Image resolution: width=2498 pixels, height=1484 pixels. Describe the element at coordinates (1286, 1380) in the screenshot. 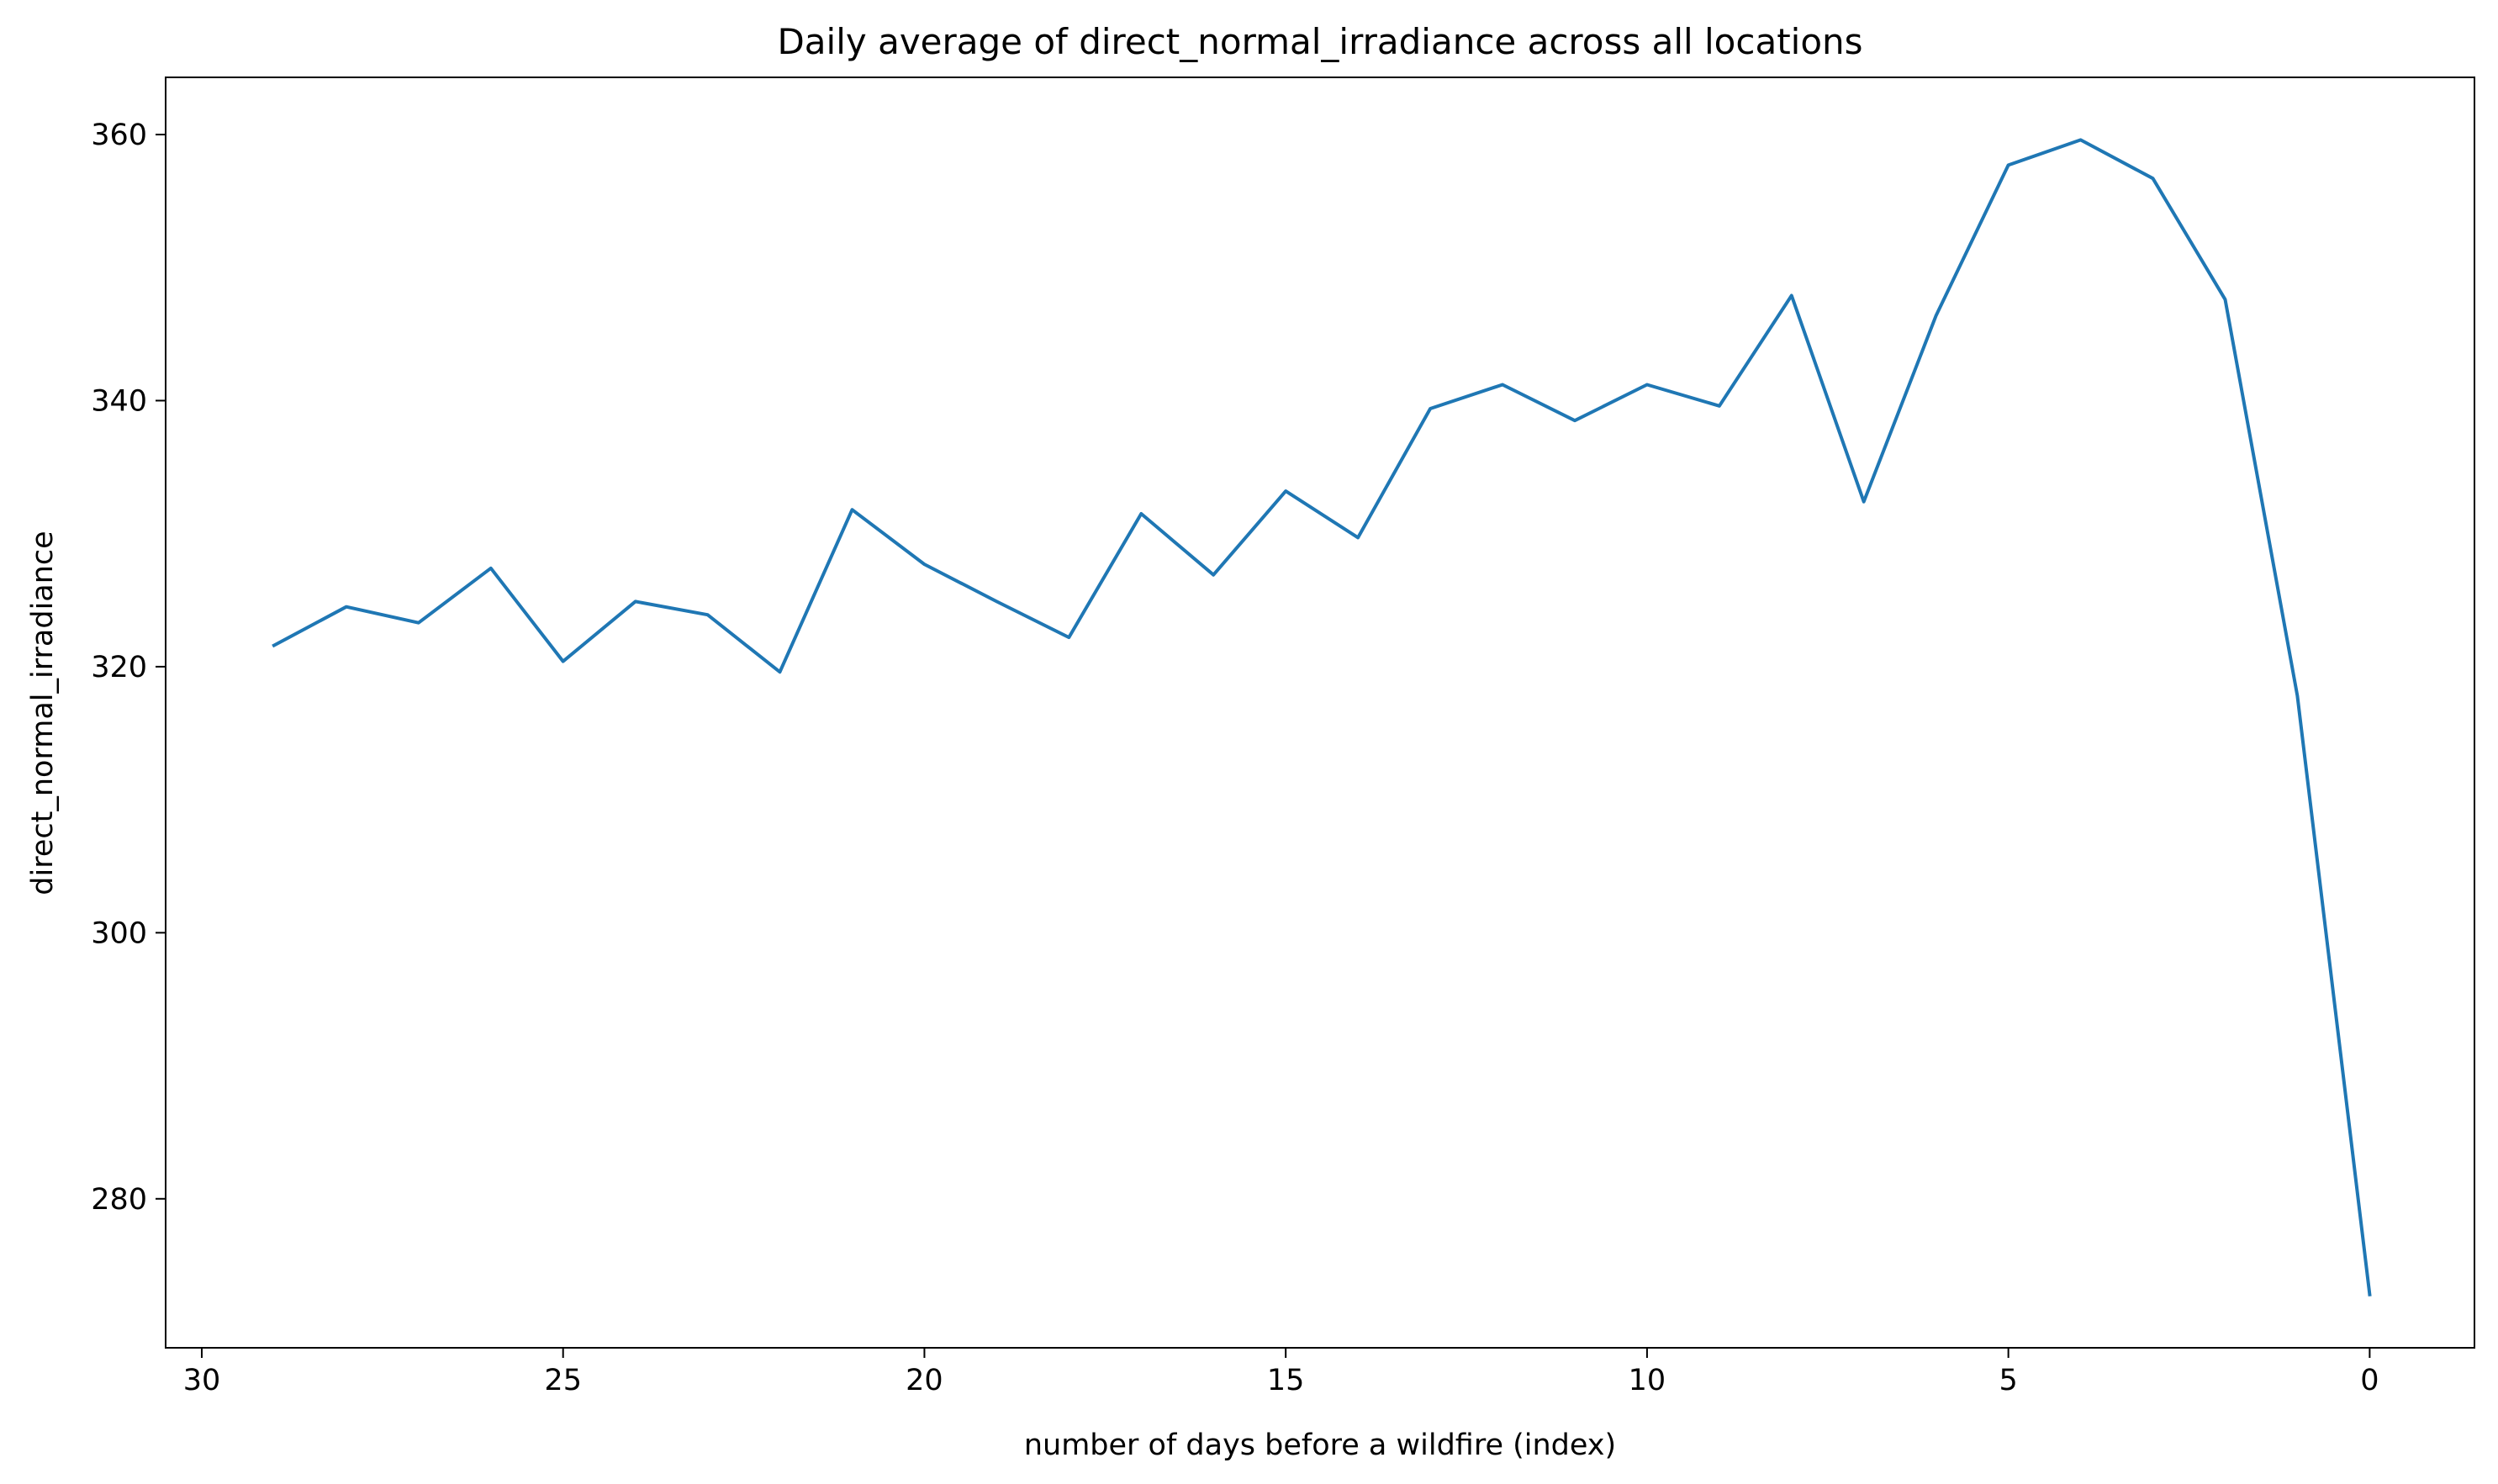

I see `x-tick-label: 15` at that location.